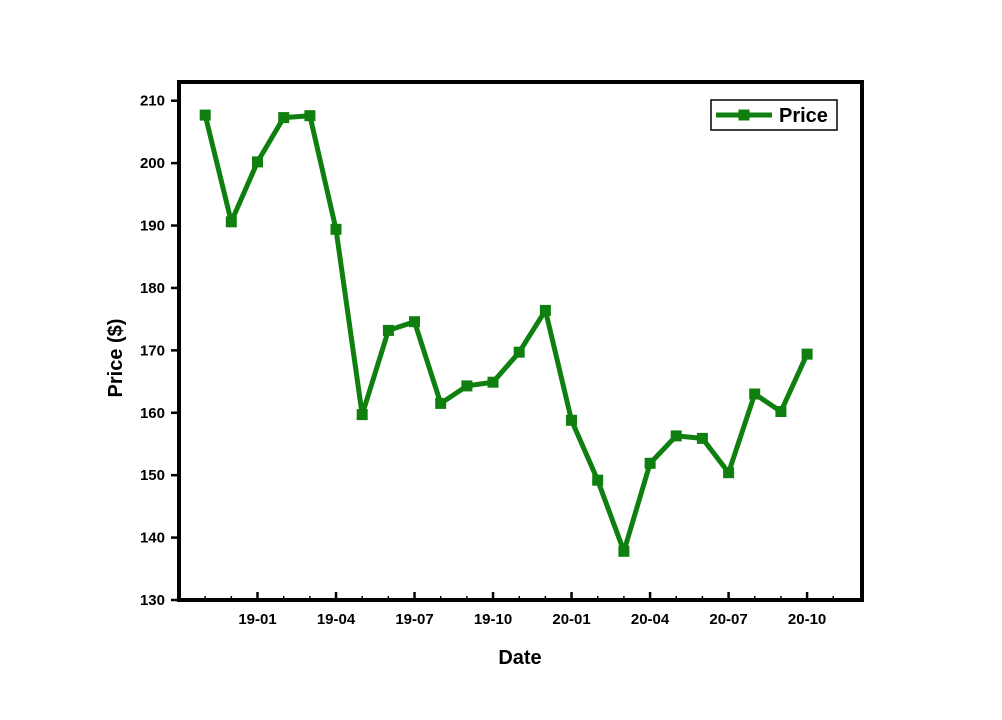 This screenshot has width=1002, height=720. What do you see at coordinates (650, 619) in the screenshot?
I see `x-tick-label: 20-04` at bounding box center [650, 619].